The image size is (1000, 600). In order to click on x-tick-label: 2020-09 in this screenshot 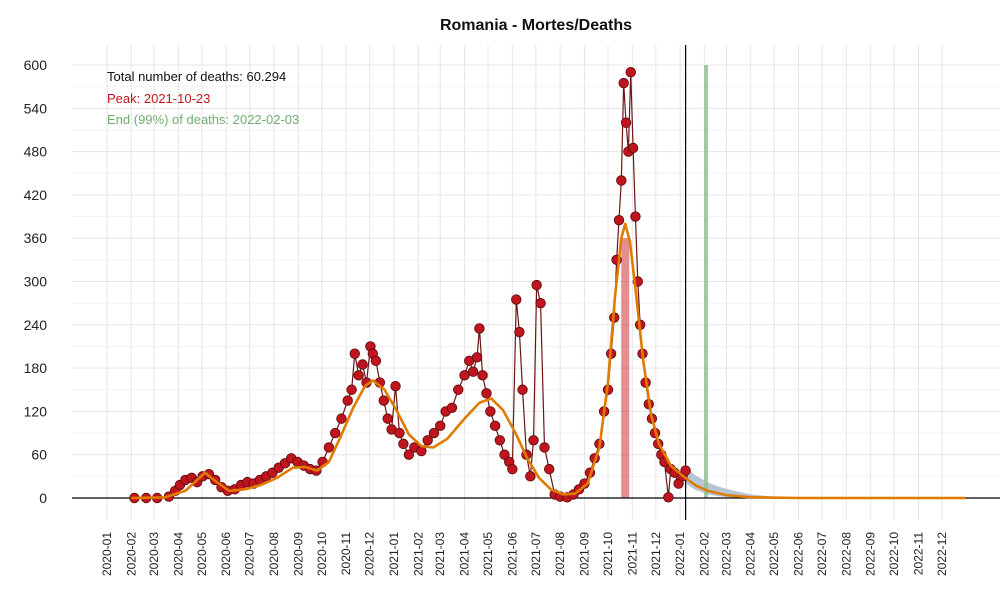, I will do `click(298, 554)`.